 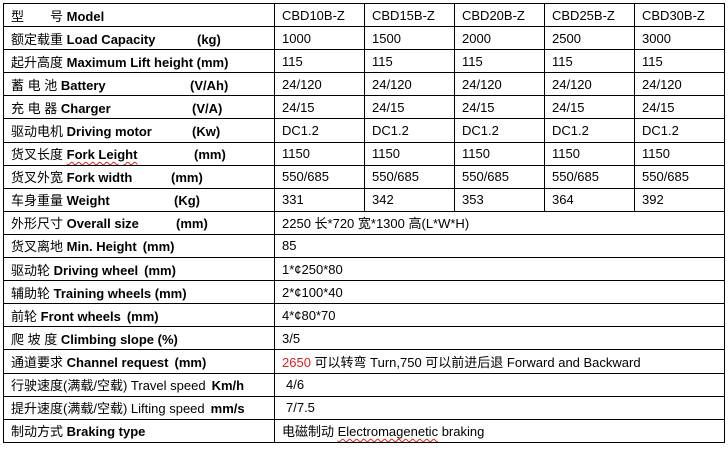 What do you see at coordinates (31, 293) in the screenshot?
I see `label-cn: 辅助轮` at bounding box center [31, 293].